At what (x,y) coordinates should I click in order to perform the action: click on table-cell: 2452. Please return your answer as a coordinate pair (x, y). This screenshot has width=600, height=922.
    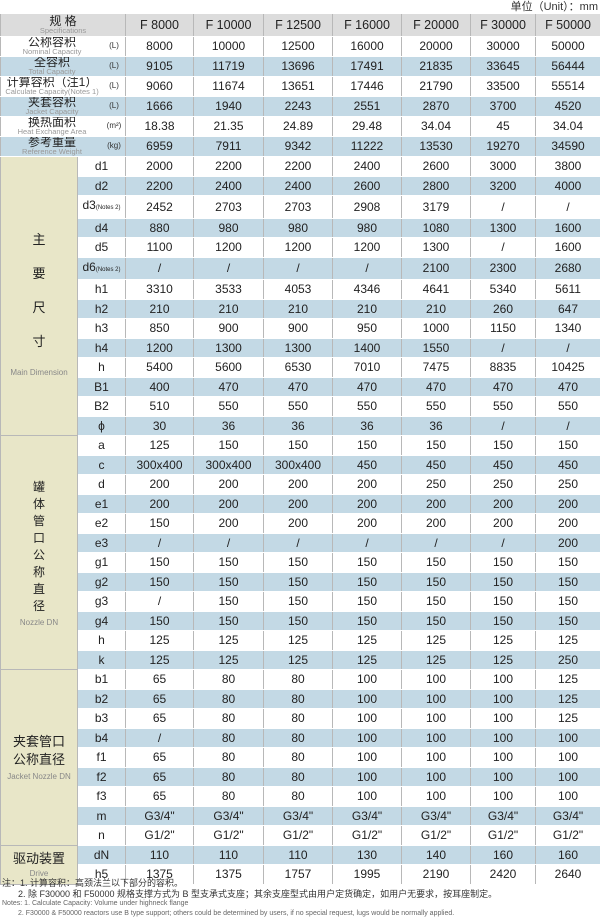
    Looking at the image, I should click on (159, 207).